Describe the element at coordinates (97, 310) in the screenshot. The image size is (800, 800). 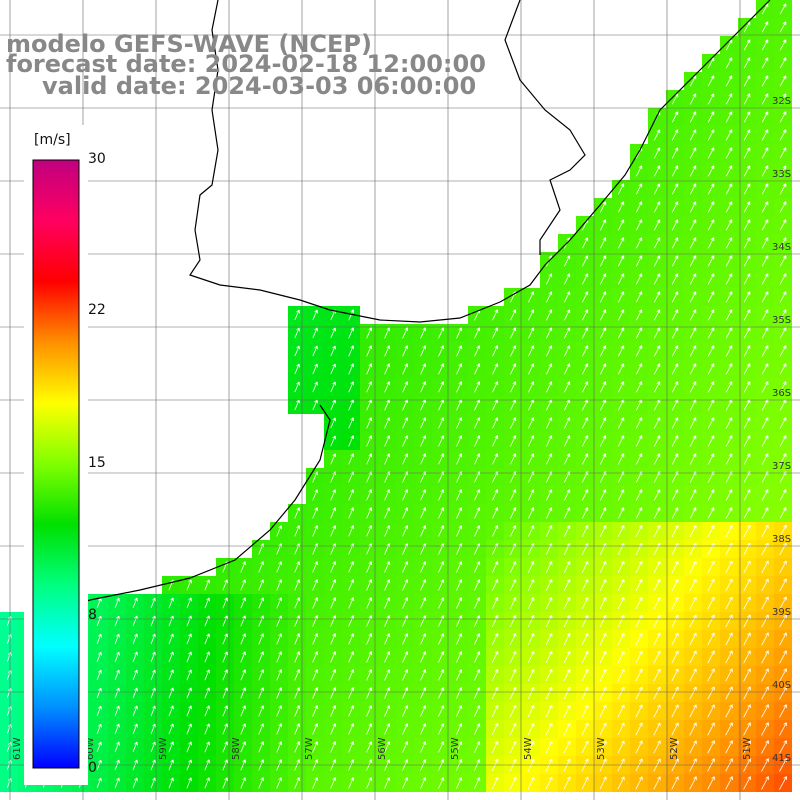
I see `colorbar-tick: 22` at that location.